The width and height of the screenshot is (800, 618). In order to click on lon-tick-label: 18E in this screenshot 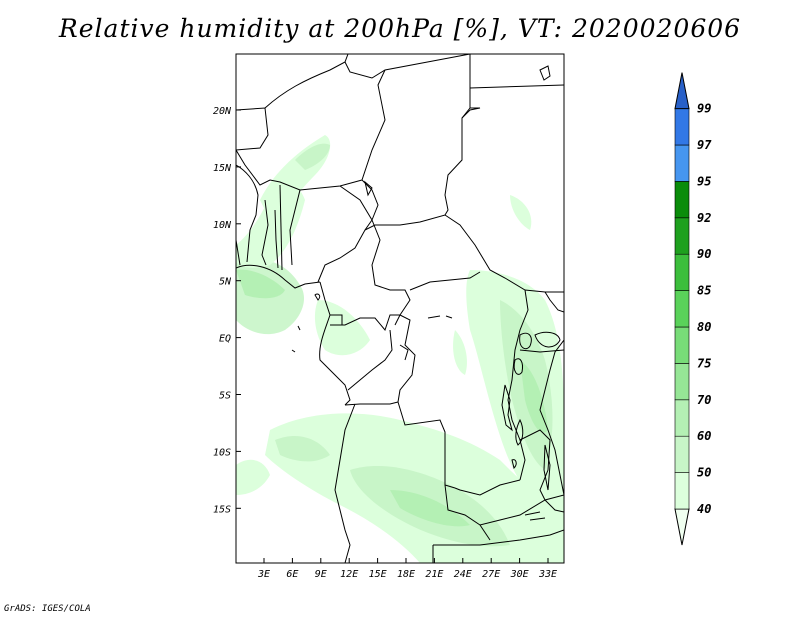, I will do `click(406, 574)`.